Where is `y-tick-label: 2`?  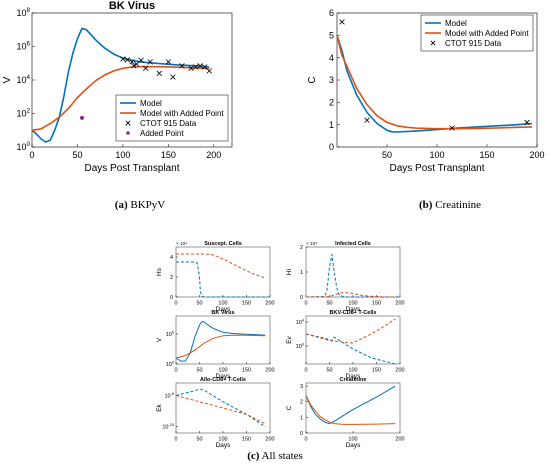
y-tick-label: 2 is located at coordinates (331, 102).